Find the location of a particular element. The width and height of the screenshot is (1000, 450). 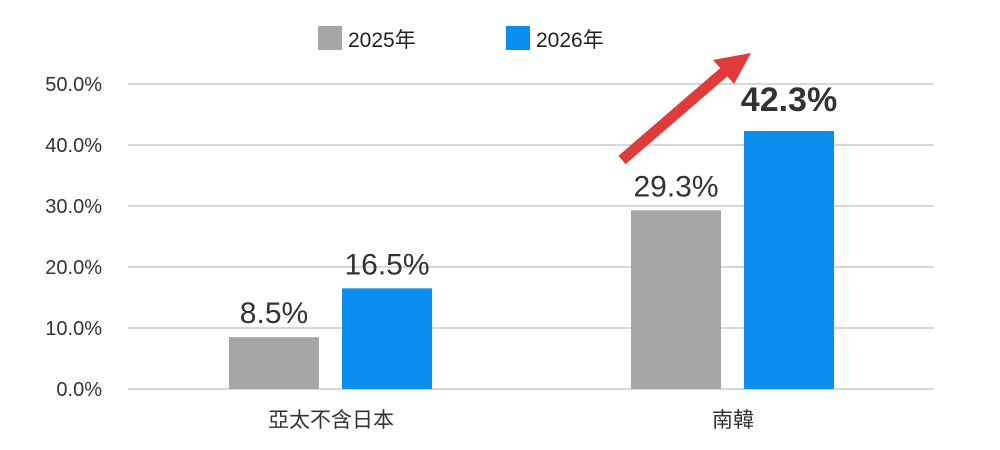

data-label: 16.5% is located at coordinates (386, 264).